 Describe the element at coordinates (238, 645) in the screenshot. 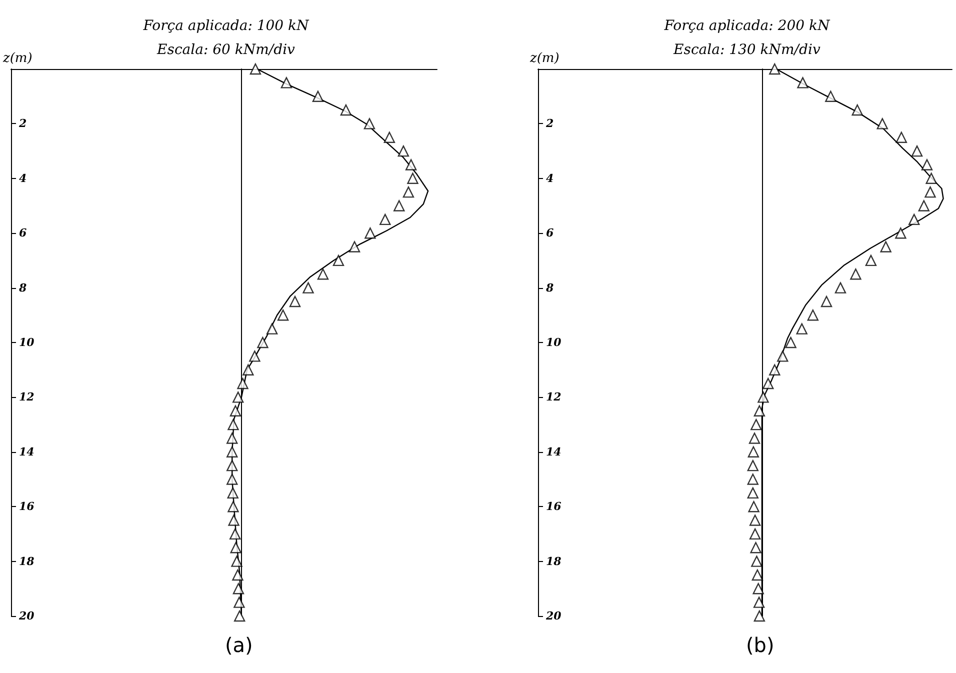

I see `text: (a)` at that location.